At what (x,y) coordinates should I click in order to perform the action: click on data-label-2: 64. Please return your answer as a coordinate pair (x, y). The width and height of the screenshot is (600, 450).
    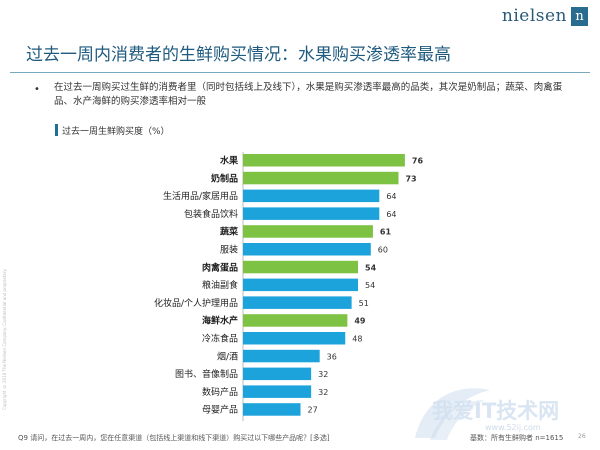
    Looking at the image, I should click on (391, 196).